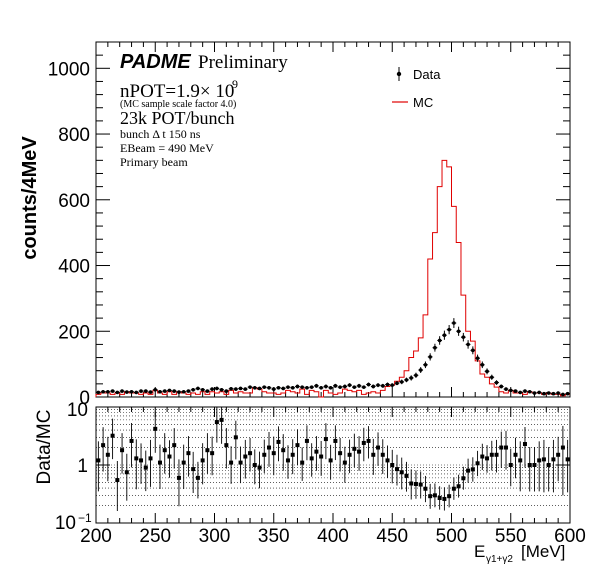 The image size is (598, 576). I want to click on ebeam-label: EBeam = 490 MeV, so click(167, 148).